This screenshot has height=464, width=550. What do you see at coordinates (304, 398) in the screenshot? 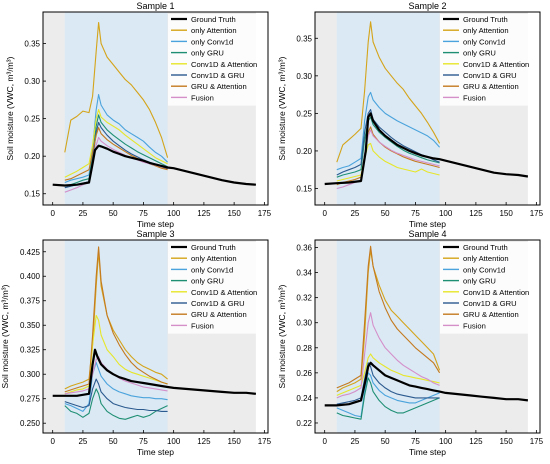
I see `y-tick-label: 0.24` at bounding box center [304, 398].